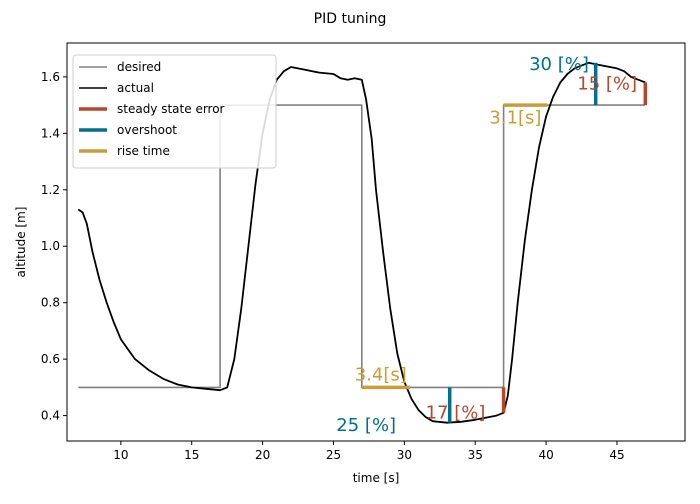  I want to click on y-tick-label: 0.4, so click(50, 416).